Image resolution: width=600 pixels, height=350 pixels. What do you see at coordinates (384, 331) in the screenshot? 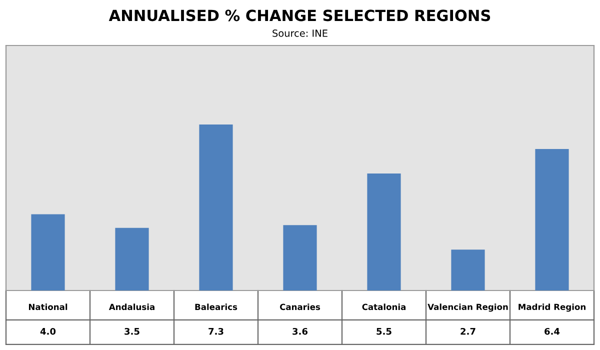
I see `data-label: 5.5` at bounding box center [384, 331].